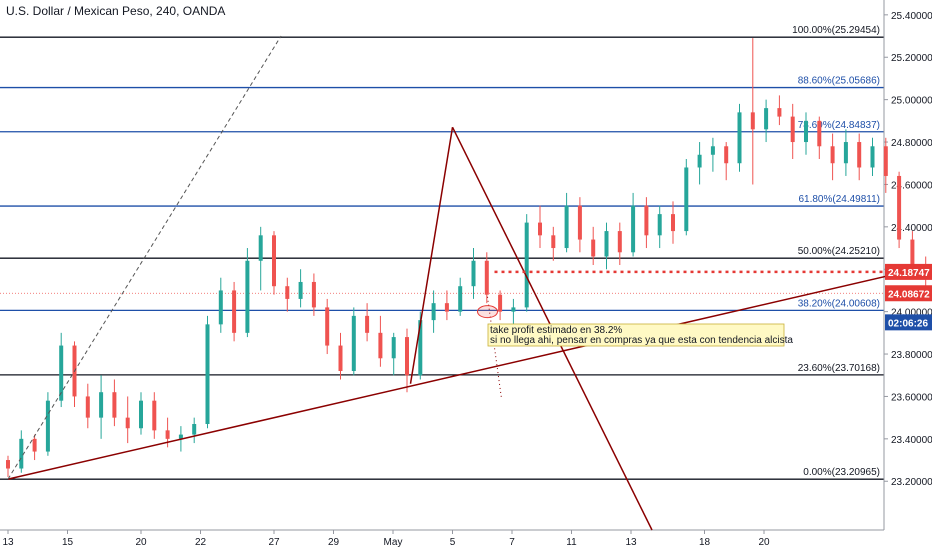  Describe the element at coordinates (431, 255) in the screenshot. I see `trendline` at that location.